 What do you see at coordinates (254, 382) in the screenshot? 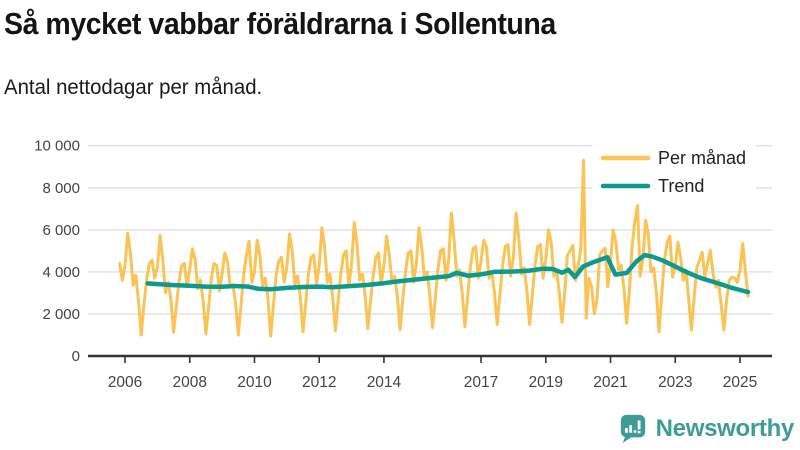
I see `x-axis-tick-label: 2010` at bounding box center [254, 382].